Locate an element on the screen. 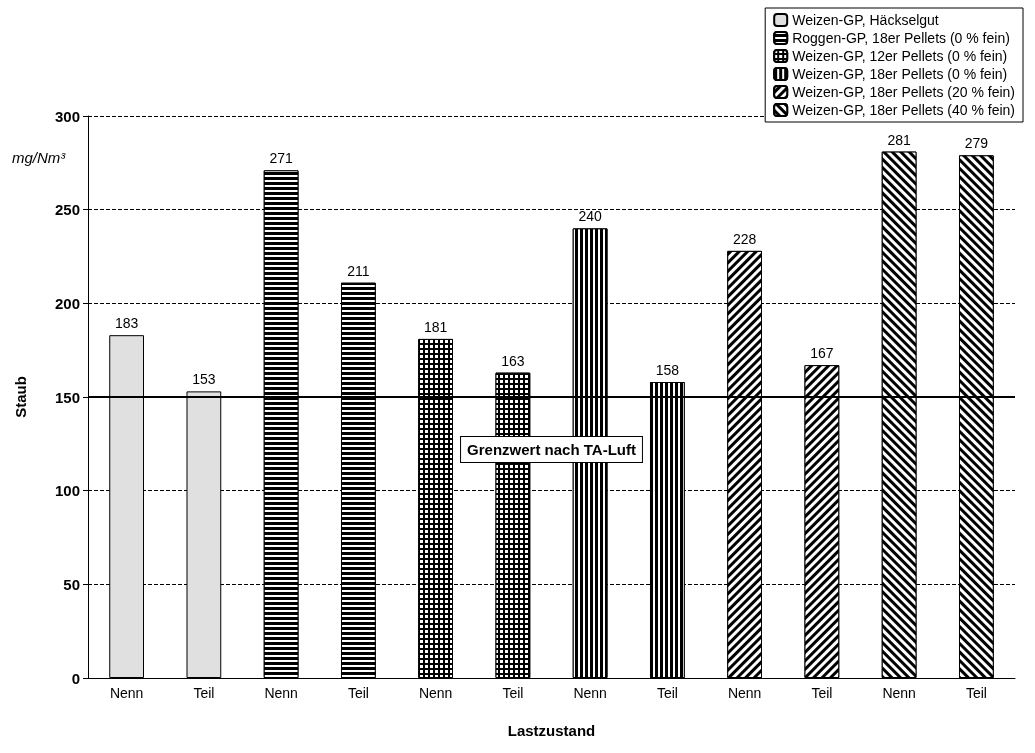  data-label: 181 is located at coordinates (435, 326).